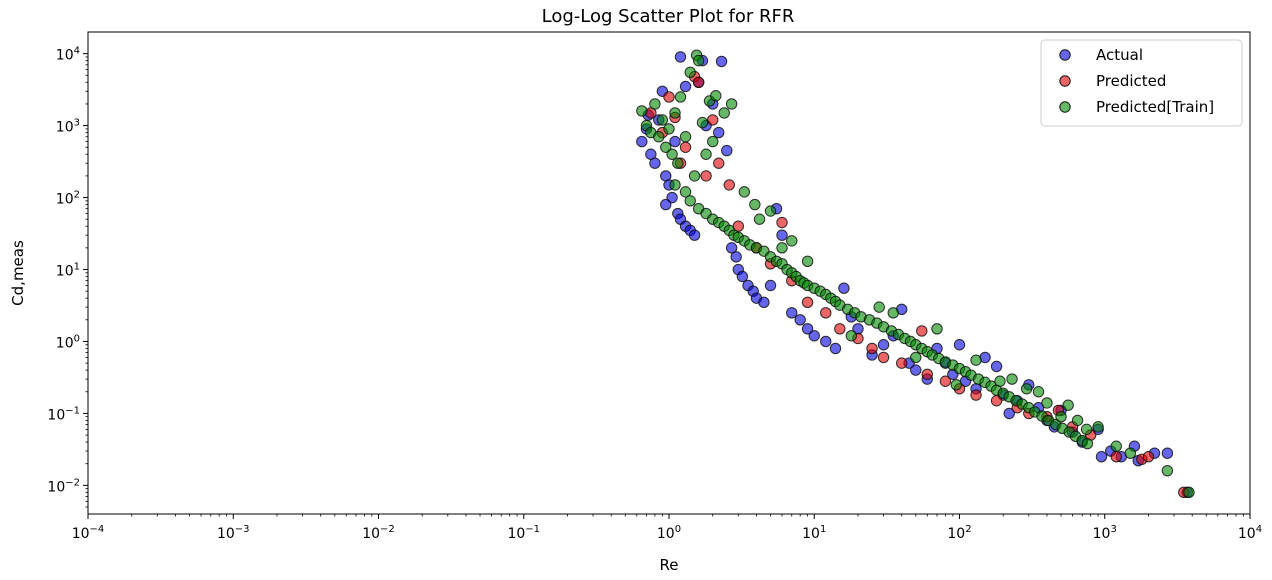 The width and height of the screenshot is (1272, 580). I want to click on y-tick-label: 10⁴, so click(68, 55).